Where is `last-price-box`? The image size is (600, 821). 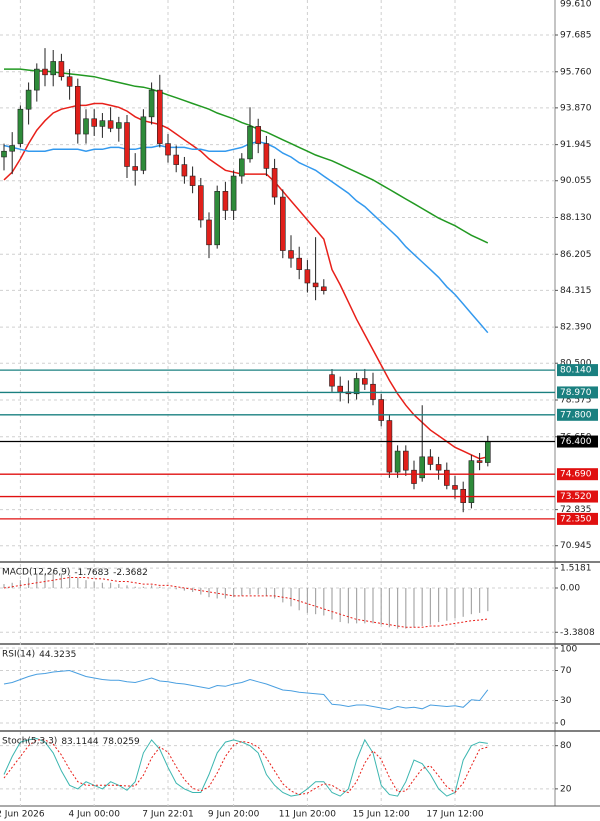
last-price-box is located at coordinates (577, 441).